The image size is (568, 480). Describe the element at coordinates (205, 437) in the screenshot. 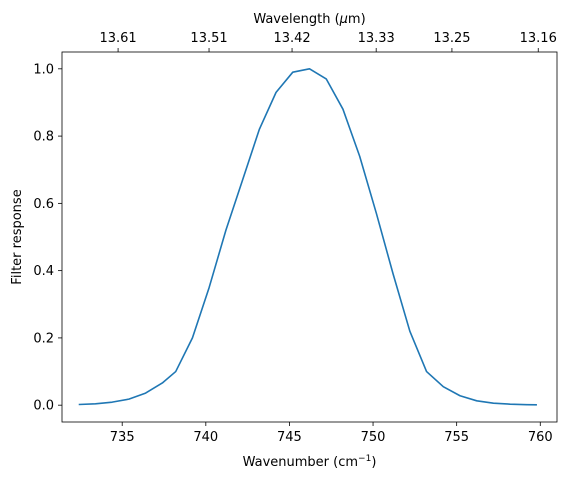

I see `x-tick-label: 740` at that location.